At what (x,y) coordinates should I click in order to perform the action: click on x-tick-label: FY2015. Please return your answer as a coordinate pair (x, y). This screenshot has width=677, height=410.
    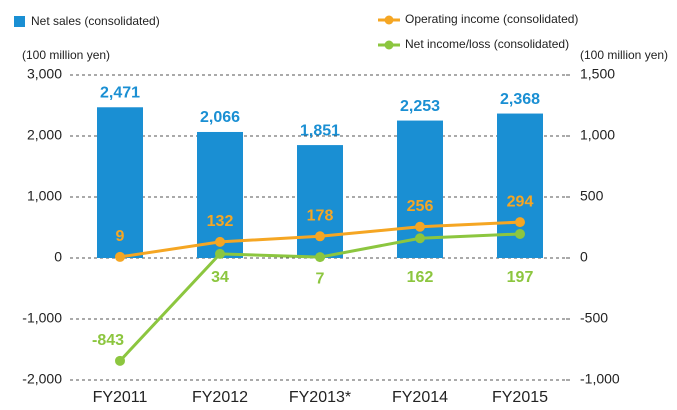
    Looking at the image, I should click on (520, 397).